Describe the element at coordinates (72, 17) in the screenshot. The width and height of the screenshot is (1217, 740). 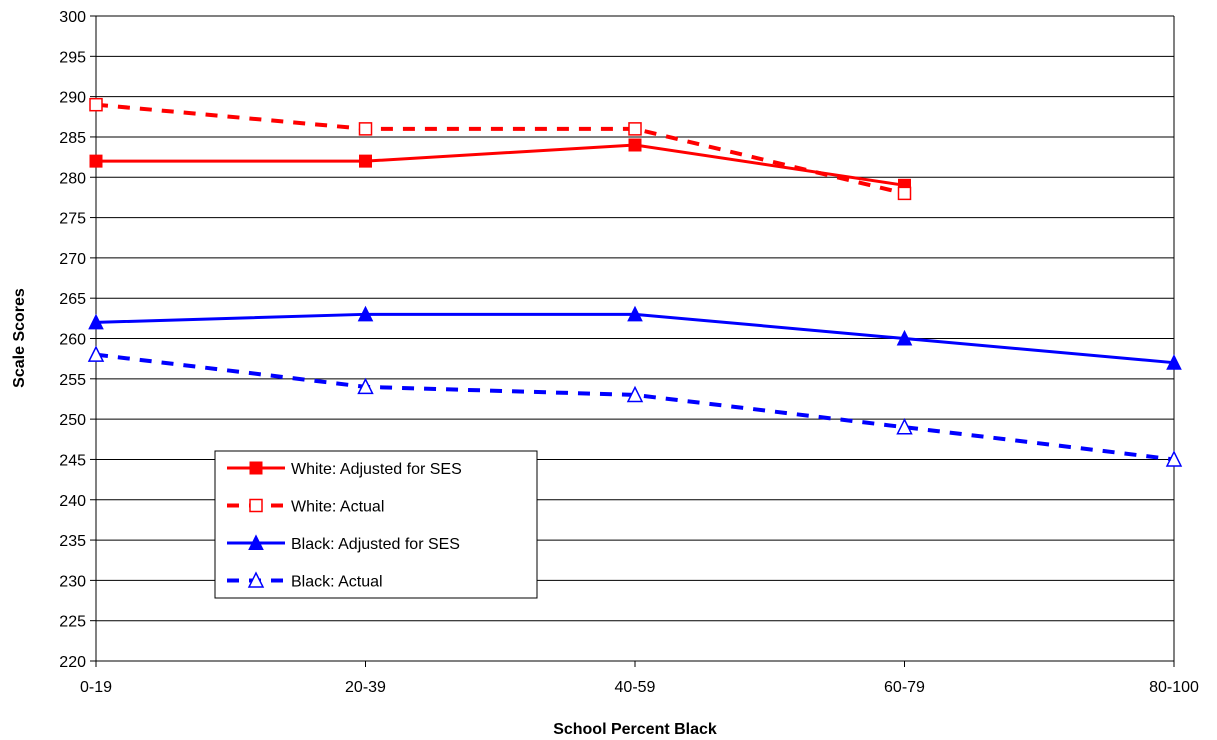
I see `y-tick-label-300: 300` at that location.